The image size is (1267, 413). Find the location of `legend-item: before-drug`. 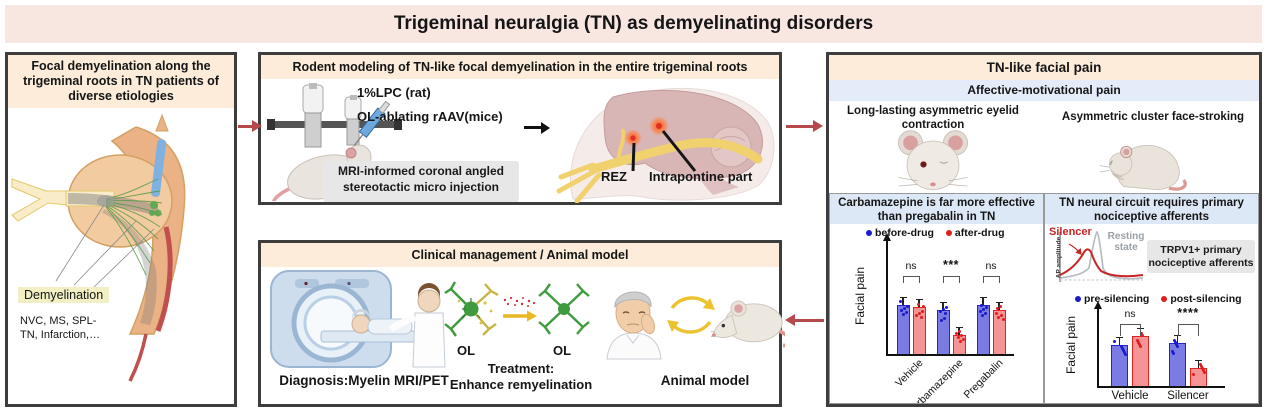

legend-item: before-drug is located at coordinates (900, 233).